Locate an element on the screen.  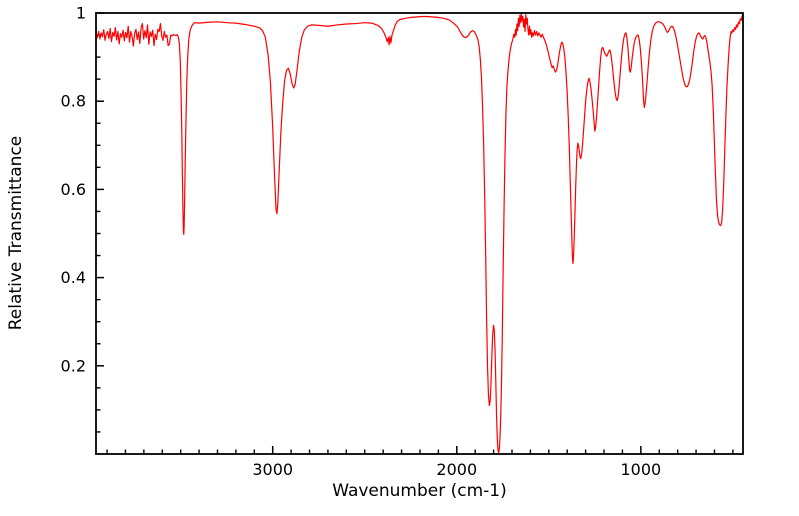
y-tick-label: 0.6 is located at coordinates (73, 189).